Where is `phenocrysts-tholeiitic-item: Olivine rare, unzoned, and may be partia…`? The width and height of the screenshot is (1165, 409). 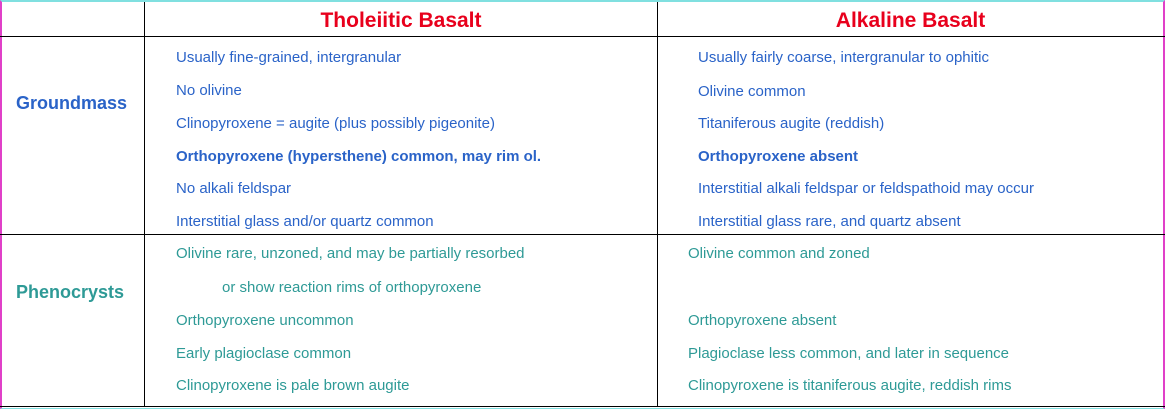 phenocrysts-tholeiitic-item: Olivine rare, unzoned, and may be partia… is located at coordinates (350, 253).